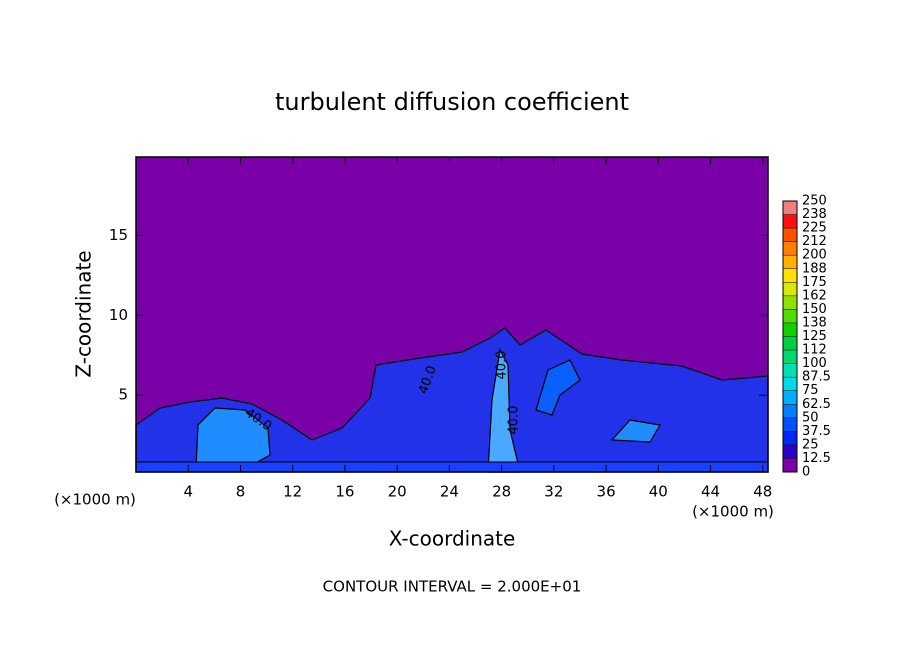 This screenshot has width=904, height=654. Describe the element at coordinates (762, 492) in the screenshot. I see `x-tick-label: 48` at that location.